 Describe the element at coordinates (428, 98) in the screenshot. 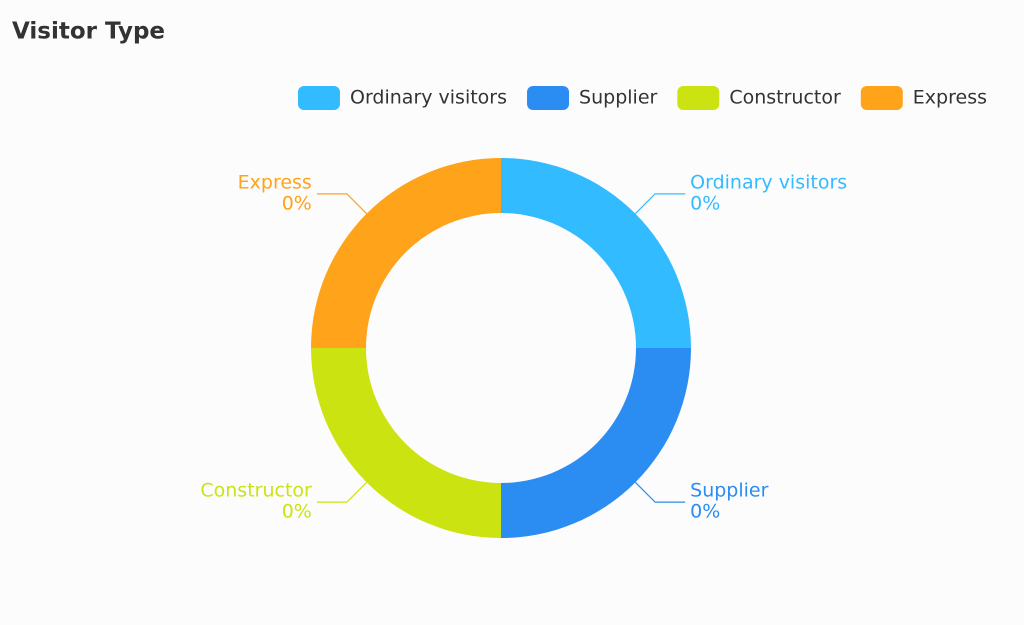

I see `legend-label: Ordinary visitors` at that location.